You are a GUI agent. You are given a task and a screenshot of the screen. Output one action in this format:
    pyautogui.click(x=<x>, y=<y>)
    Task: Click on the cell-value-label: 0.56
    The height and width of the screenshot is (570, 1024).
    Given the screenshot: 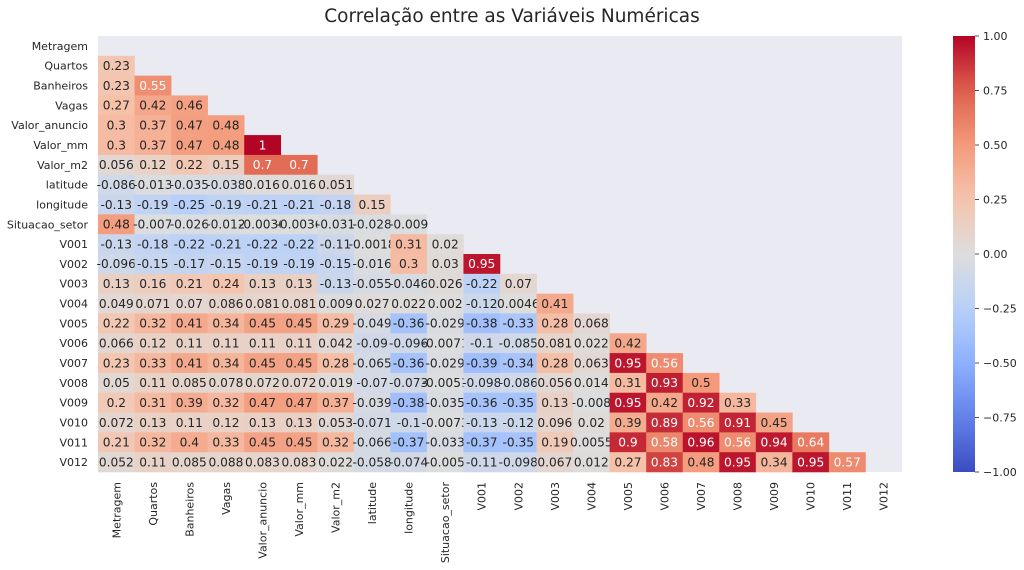 What is the action you would take?
    pyautogui.click(x=737, y=443)
    